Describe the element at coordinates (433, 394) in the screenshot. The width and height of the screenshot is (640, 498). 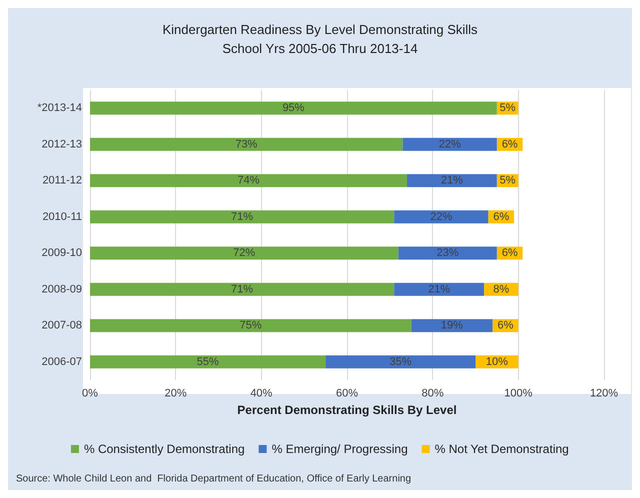
I see `x-tick-label: 80%` at that location.